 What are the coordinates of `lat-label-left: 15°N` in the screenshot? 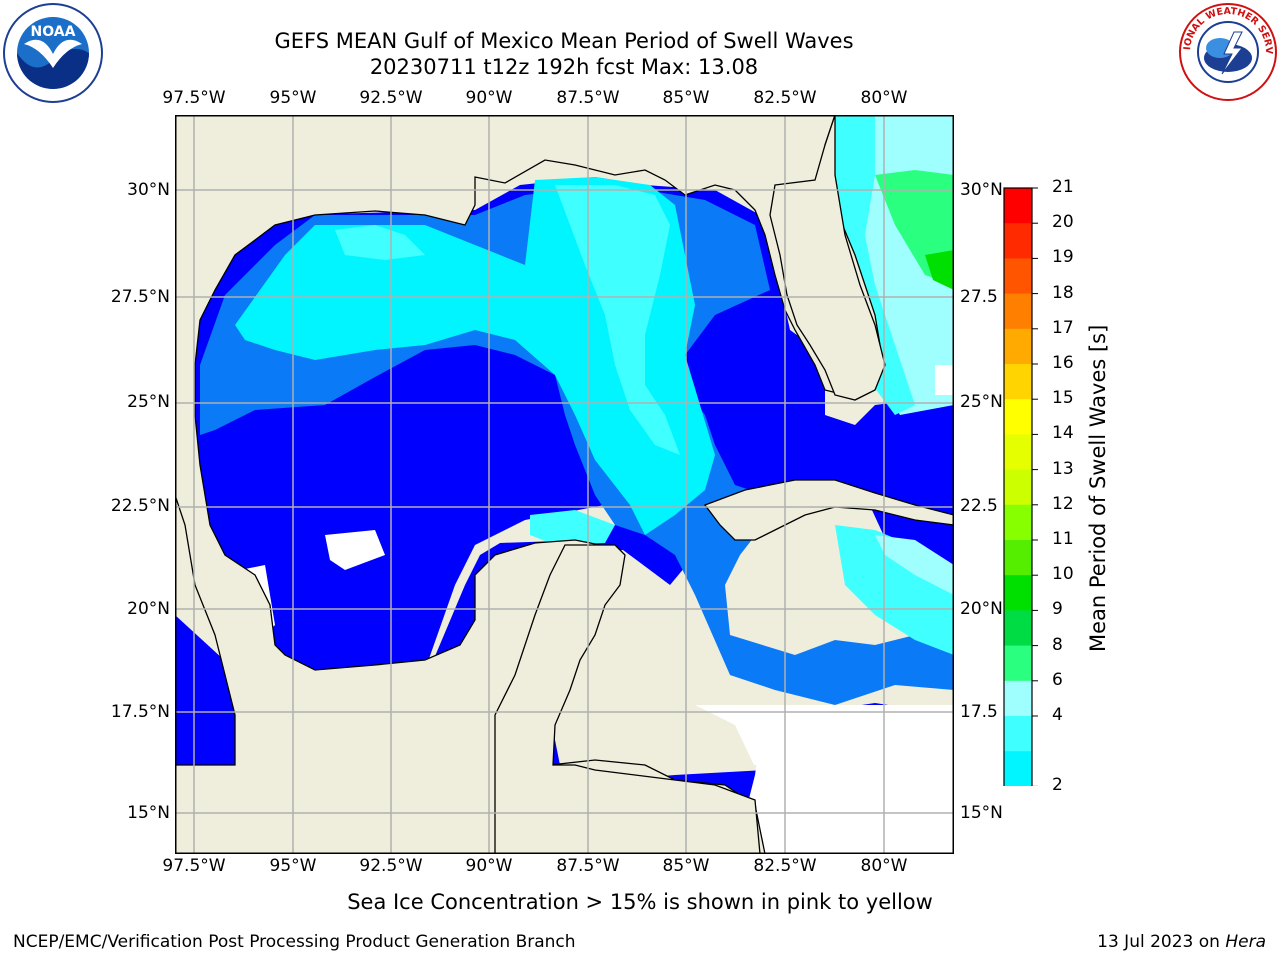 It's located at (148, 813).